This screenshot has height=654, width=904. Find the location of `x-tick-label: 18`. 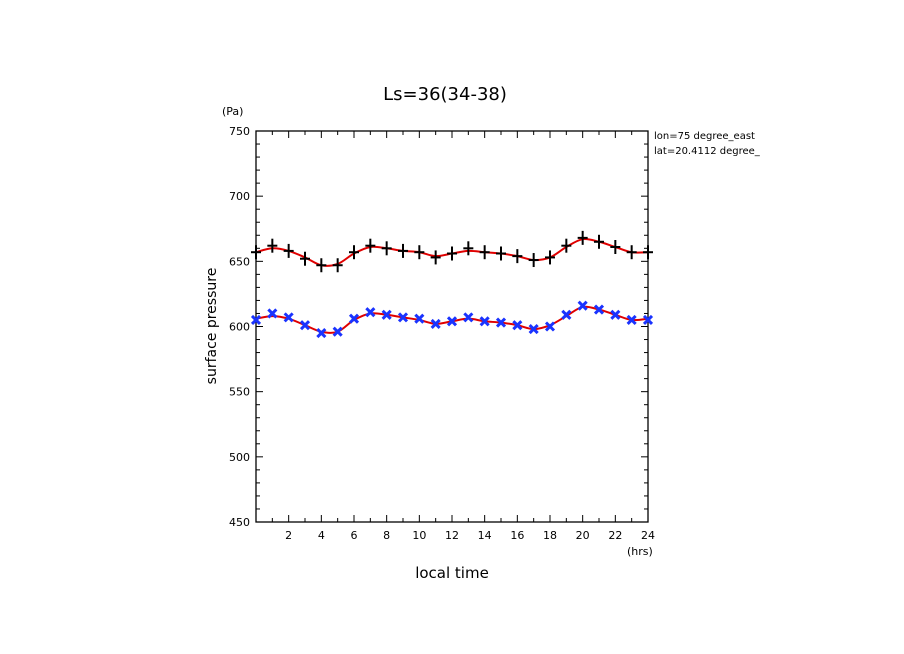

x-tick-label: 18 is located at coordinates (550, 535).